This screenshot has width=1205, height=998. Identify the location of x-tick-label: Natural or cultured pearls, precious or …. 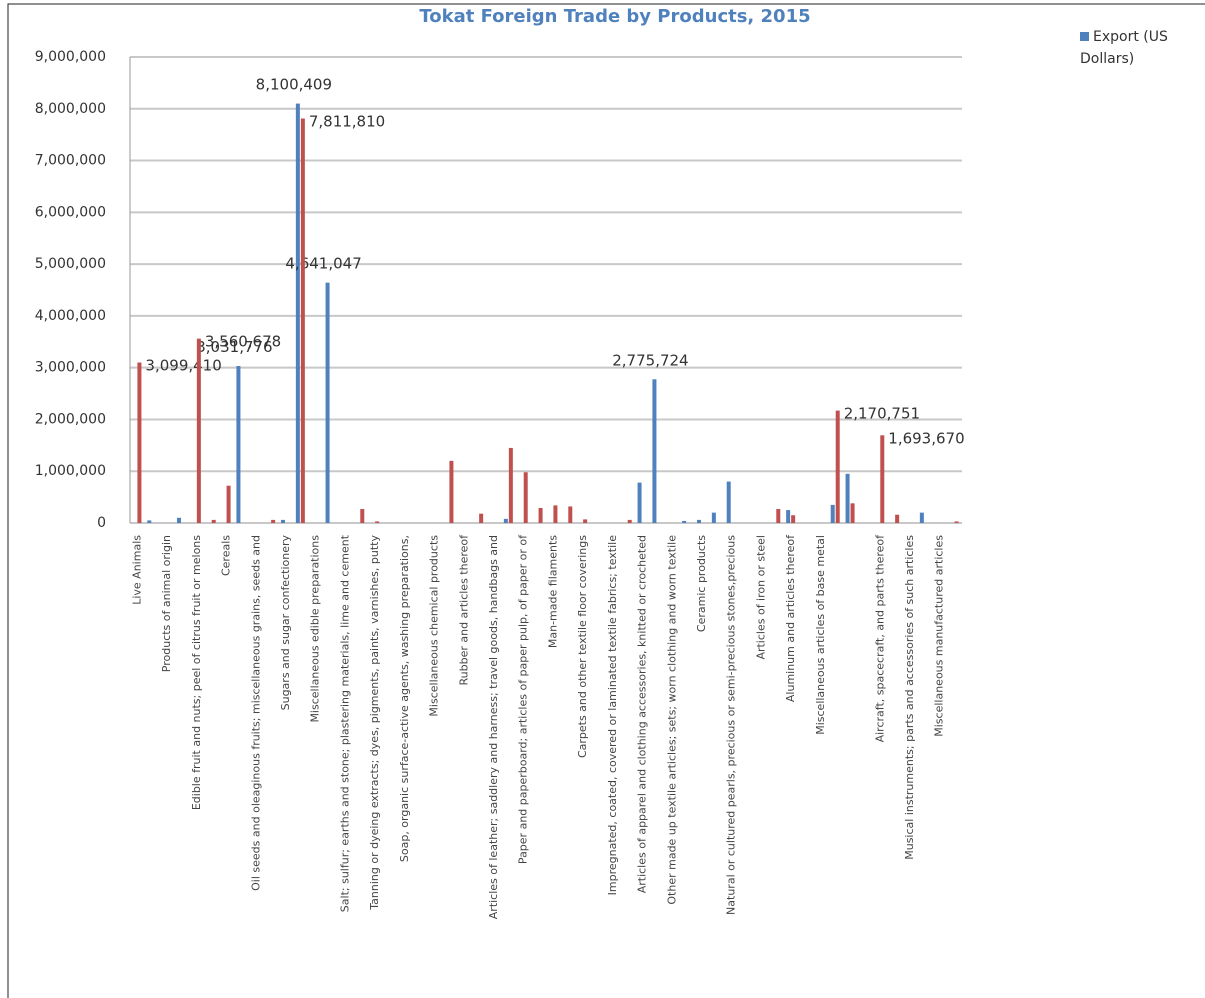
(731, 725).